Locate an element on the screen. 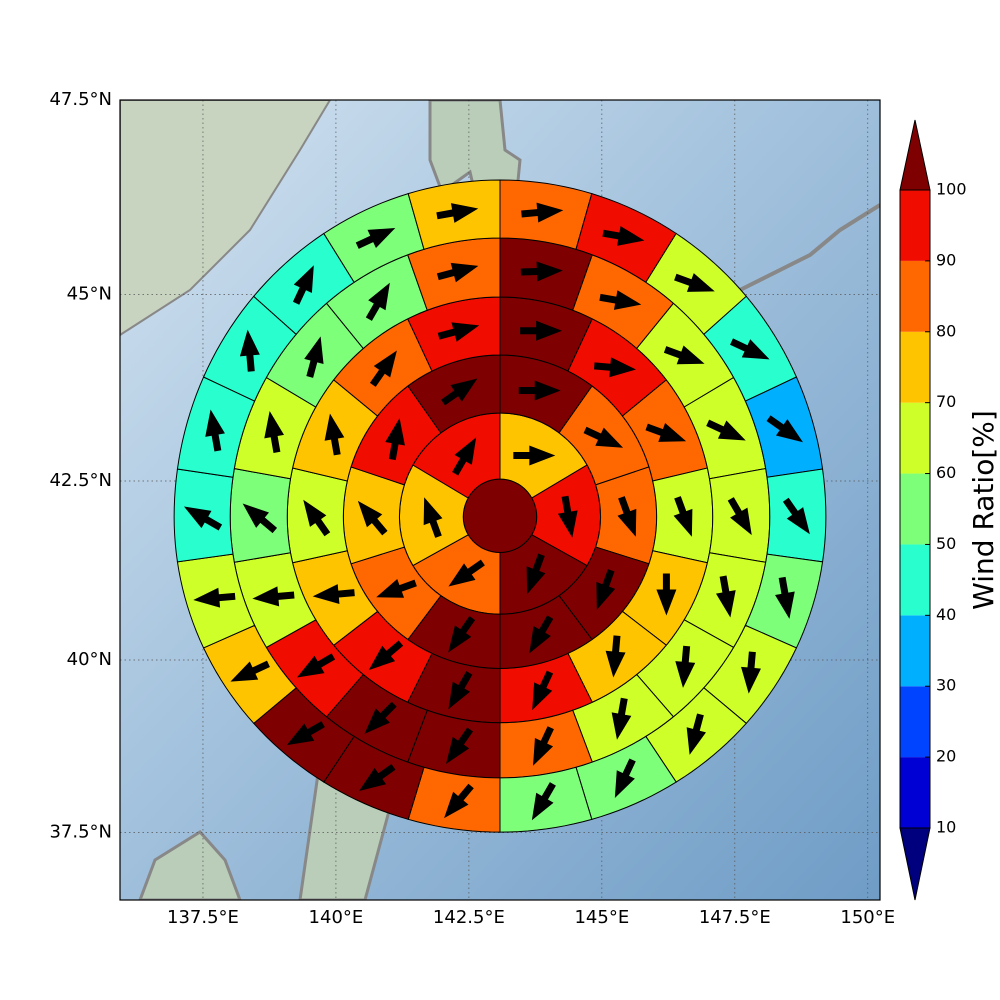  colorbar-tick-label: 10 is located at coordinates (946, 827).